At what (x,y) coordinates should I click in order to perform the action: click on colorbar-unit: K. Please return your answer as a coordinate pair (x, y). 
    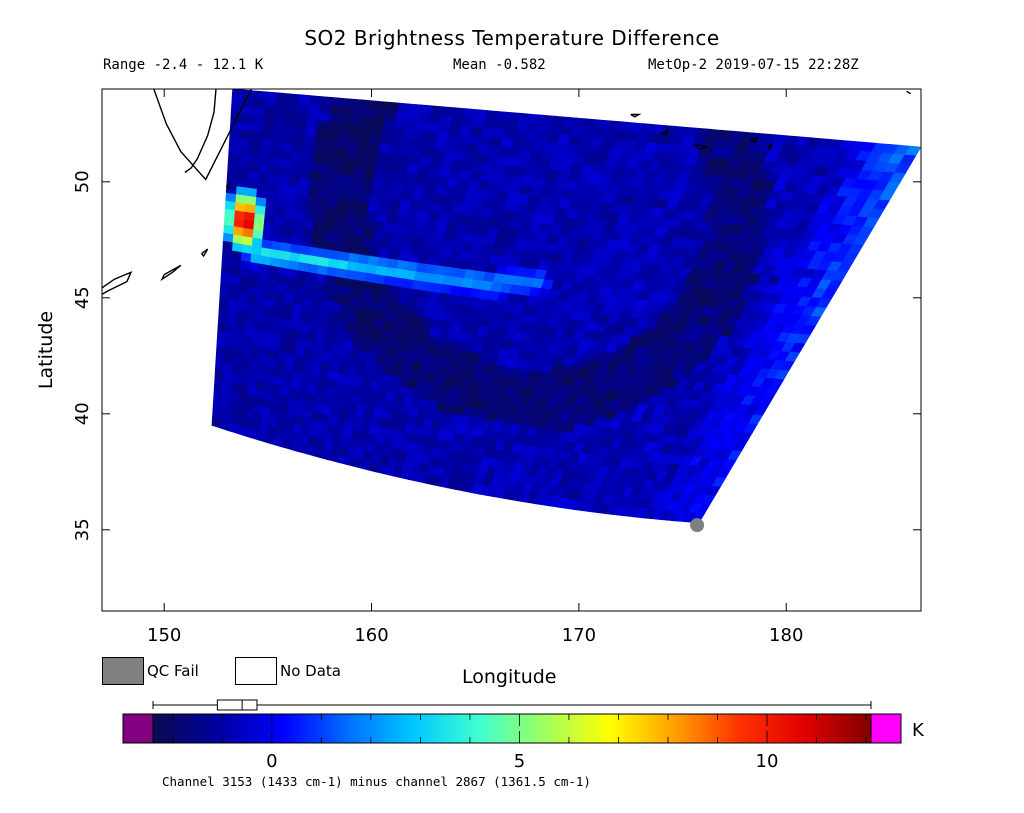
    Looking at the image, I should click on (918, 730).